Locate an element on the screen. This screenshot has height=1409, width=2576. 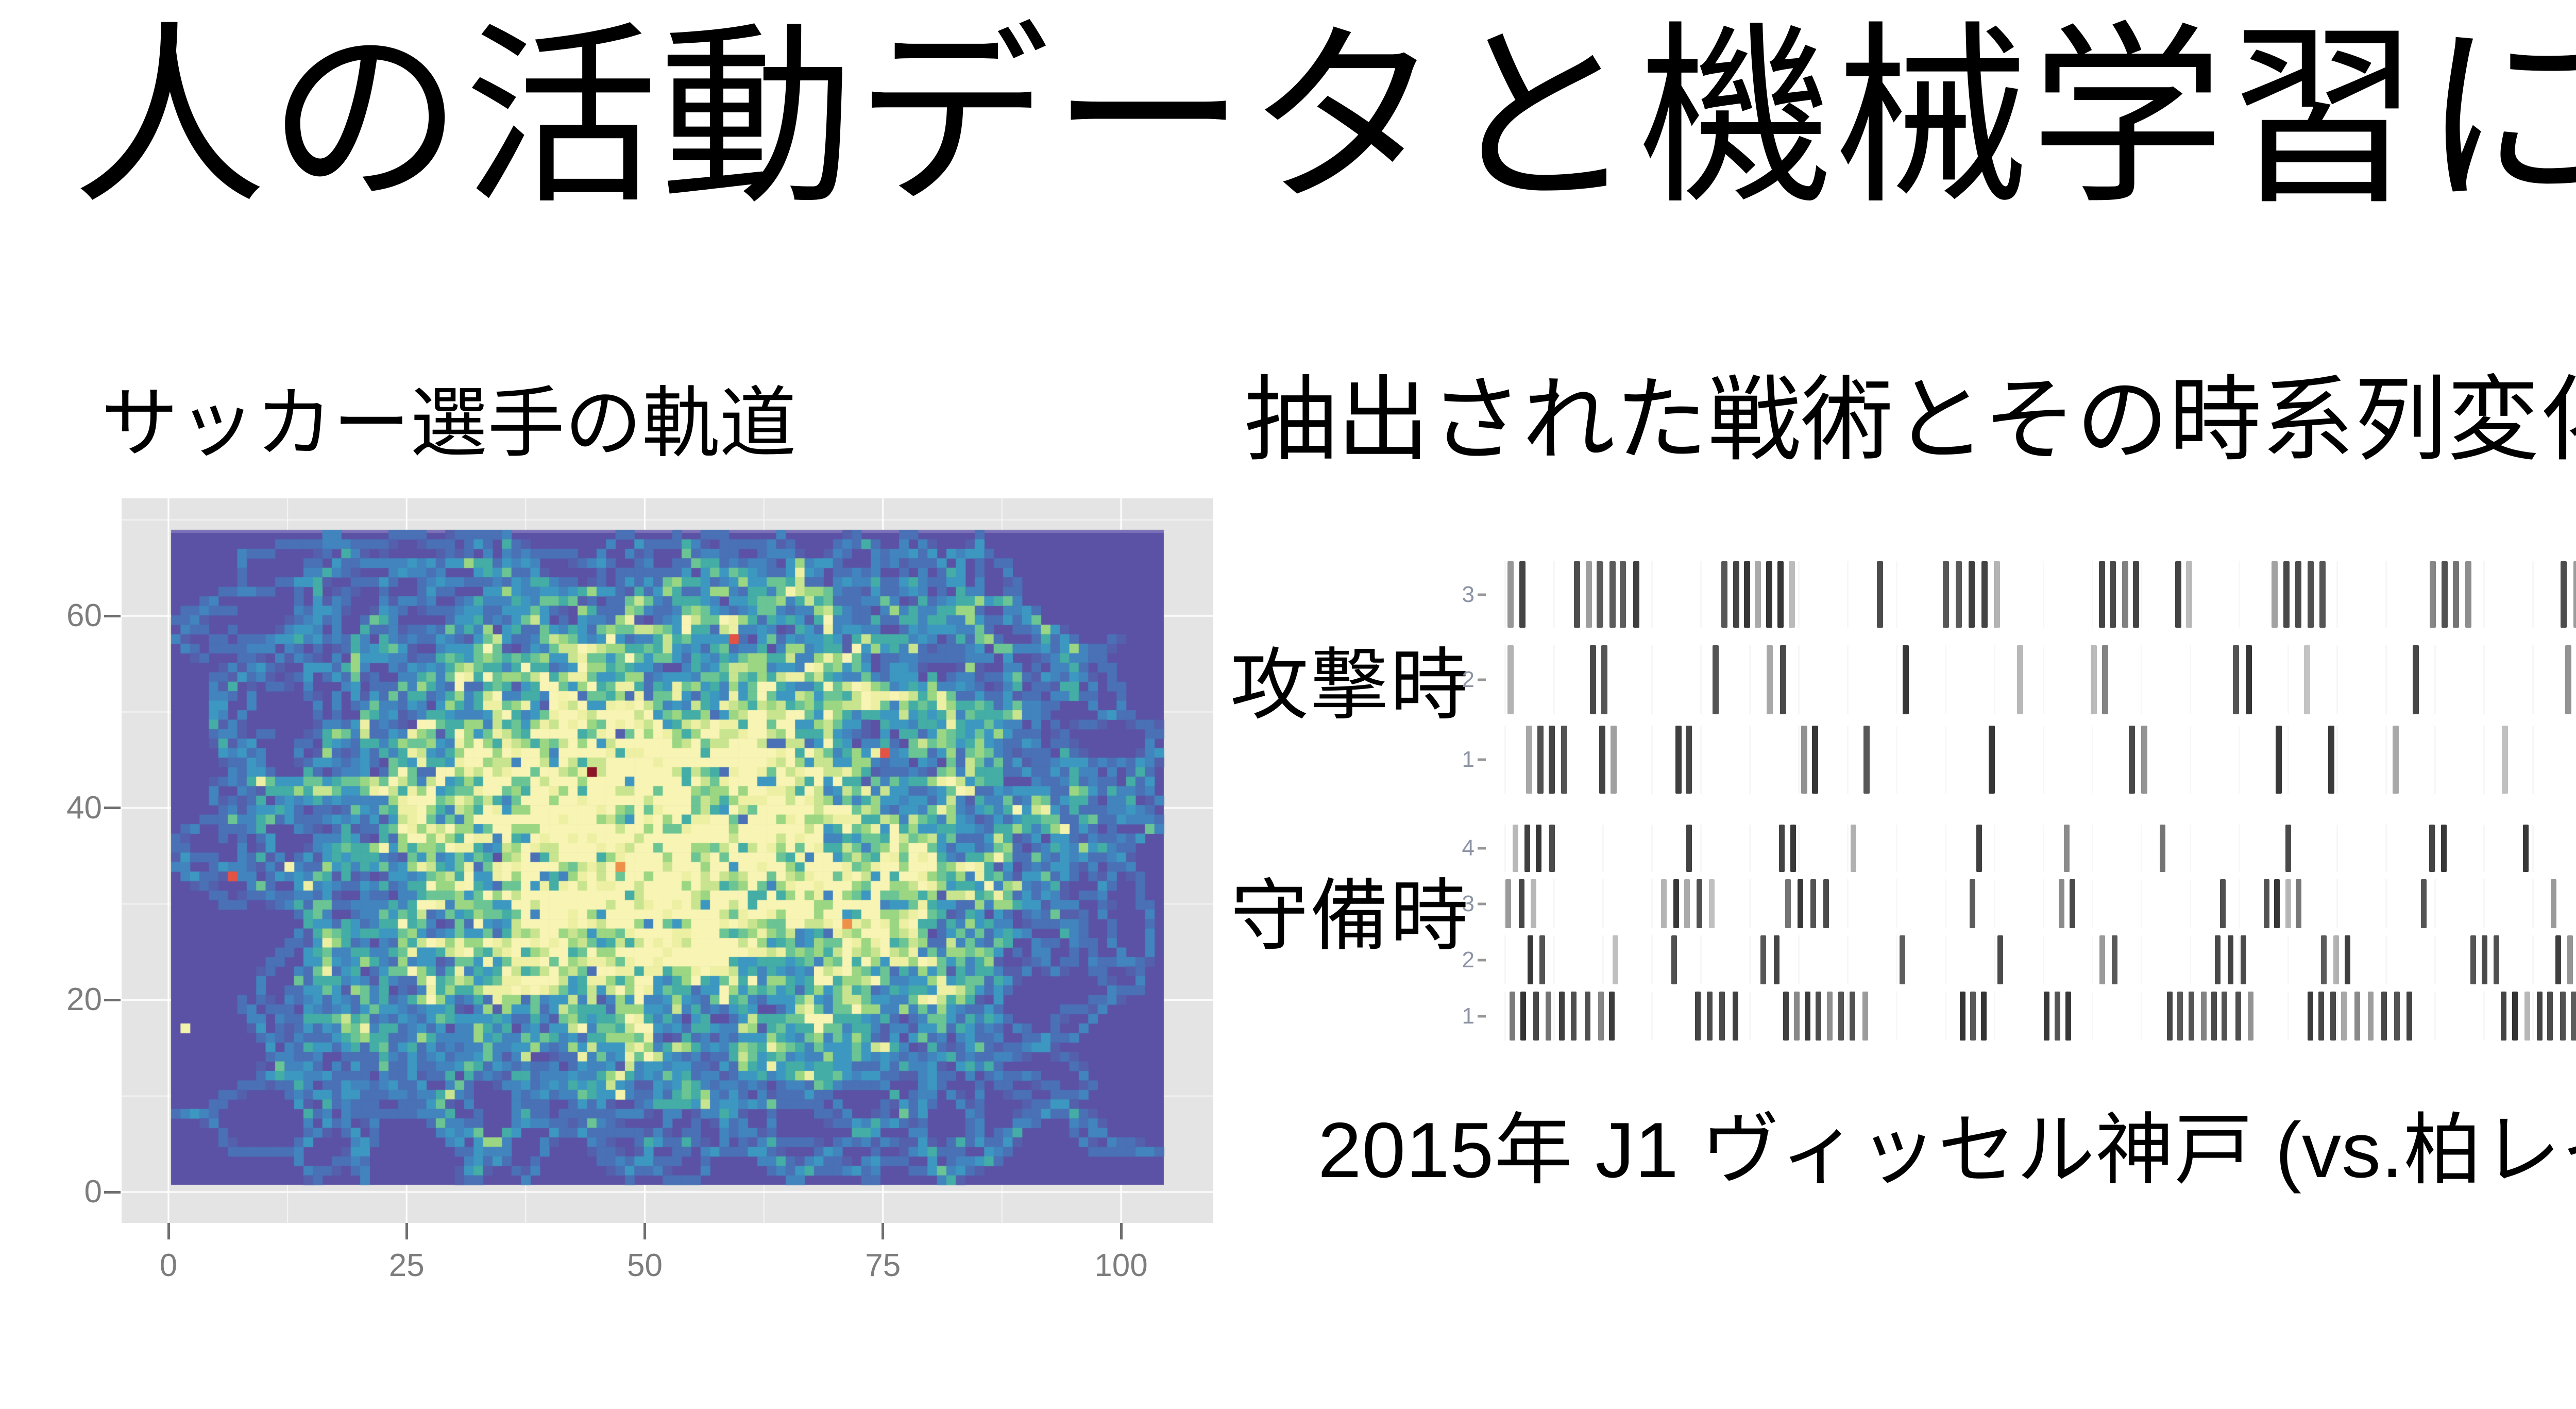
x-axis-tick-label: 25 is located at coordinates (407, 1265).